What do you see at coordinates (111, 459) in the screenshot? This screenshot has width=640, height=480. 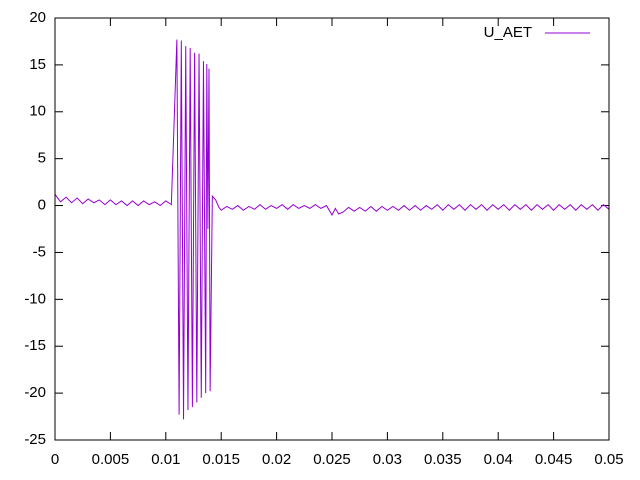 I see `x-tick-label: 0.005` at bounding box center [111, 459].